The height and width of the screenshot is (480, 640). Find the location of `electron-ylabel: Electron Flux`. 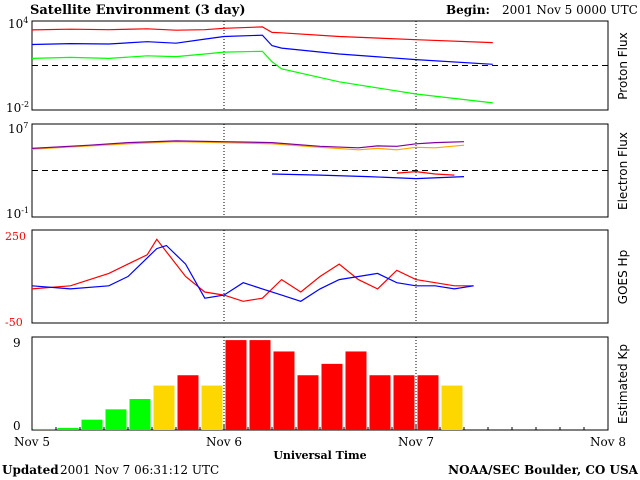

electron-ylabel: Electron Flux is located at coordinates (623, 171).